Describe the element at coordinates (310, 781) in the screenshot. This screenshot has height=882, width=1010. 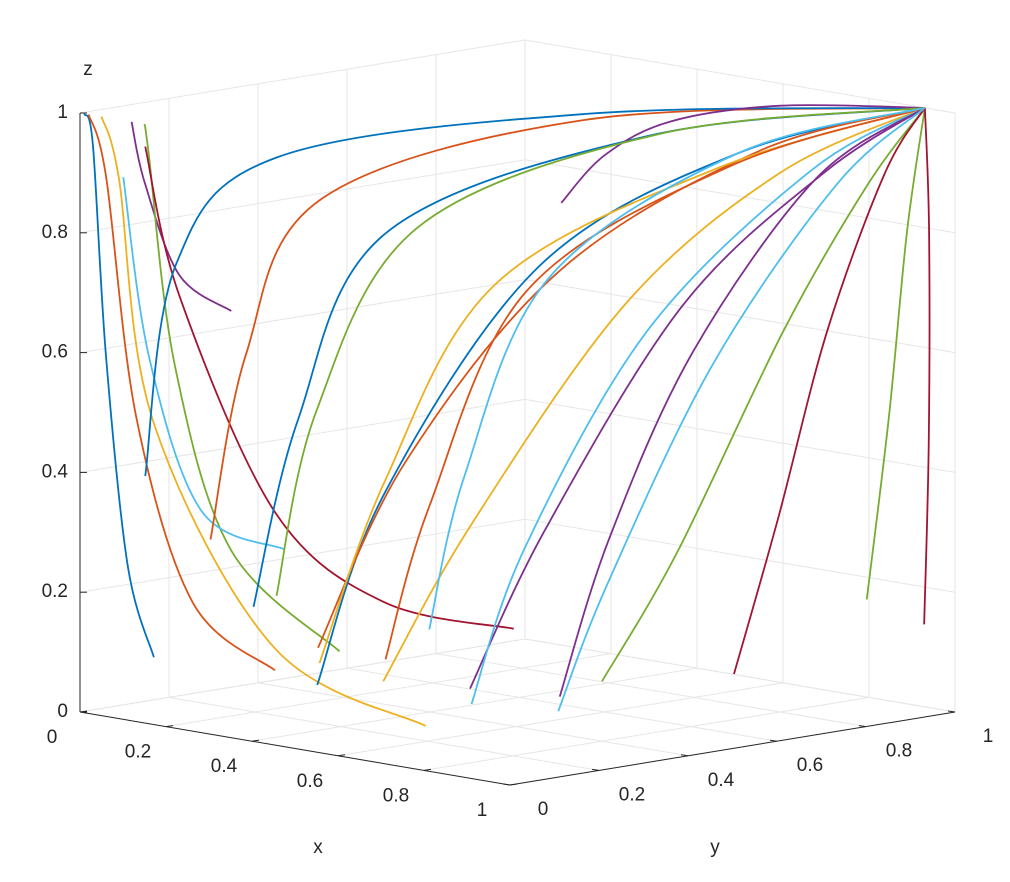
I see `x-tick-label: 0.6` at that location.